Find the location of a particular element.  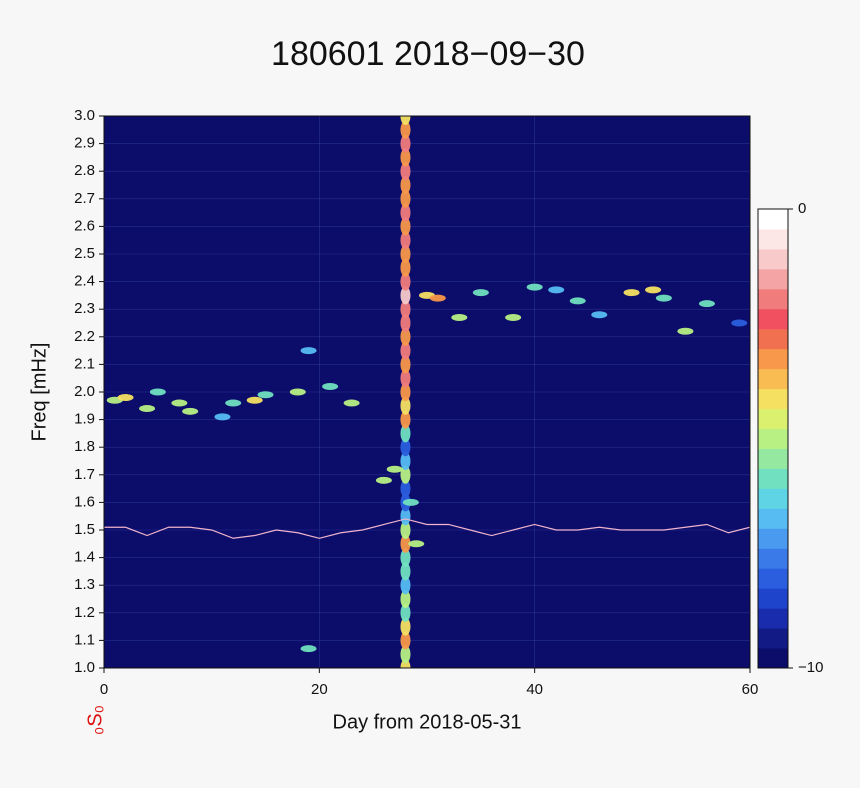

y-tick-label: 1.0 is located at coordinates (84, 667).